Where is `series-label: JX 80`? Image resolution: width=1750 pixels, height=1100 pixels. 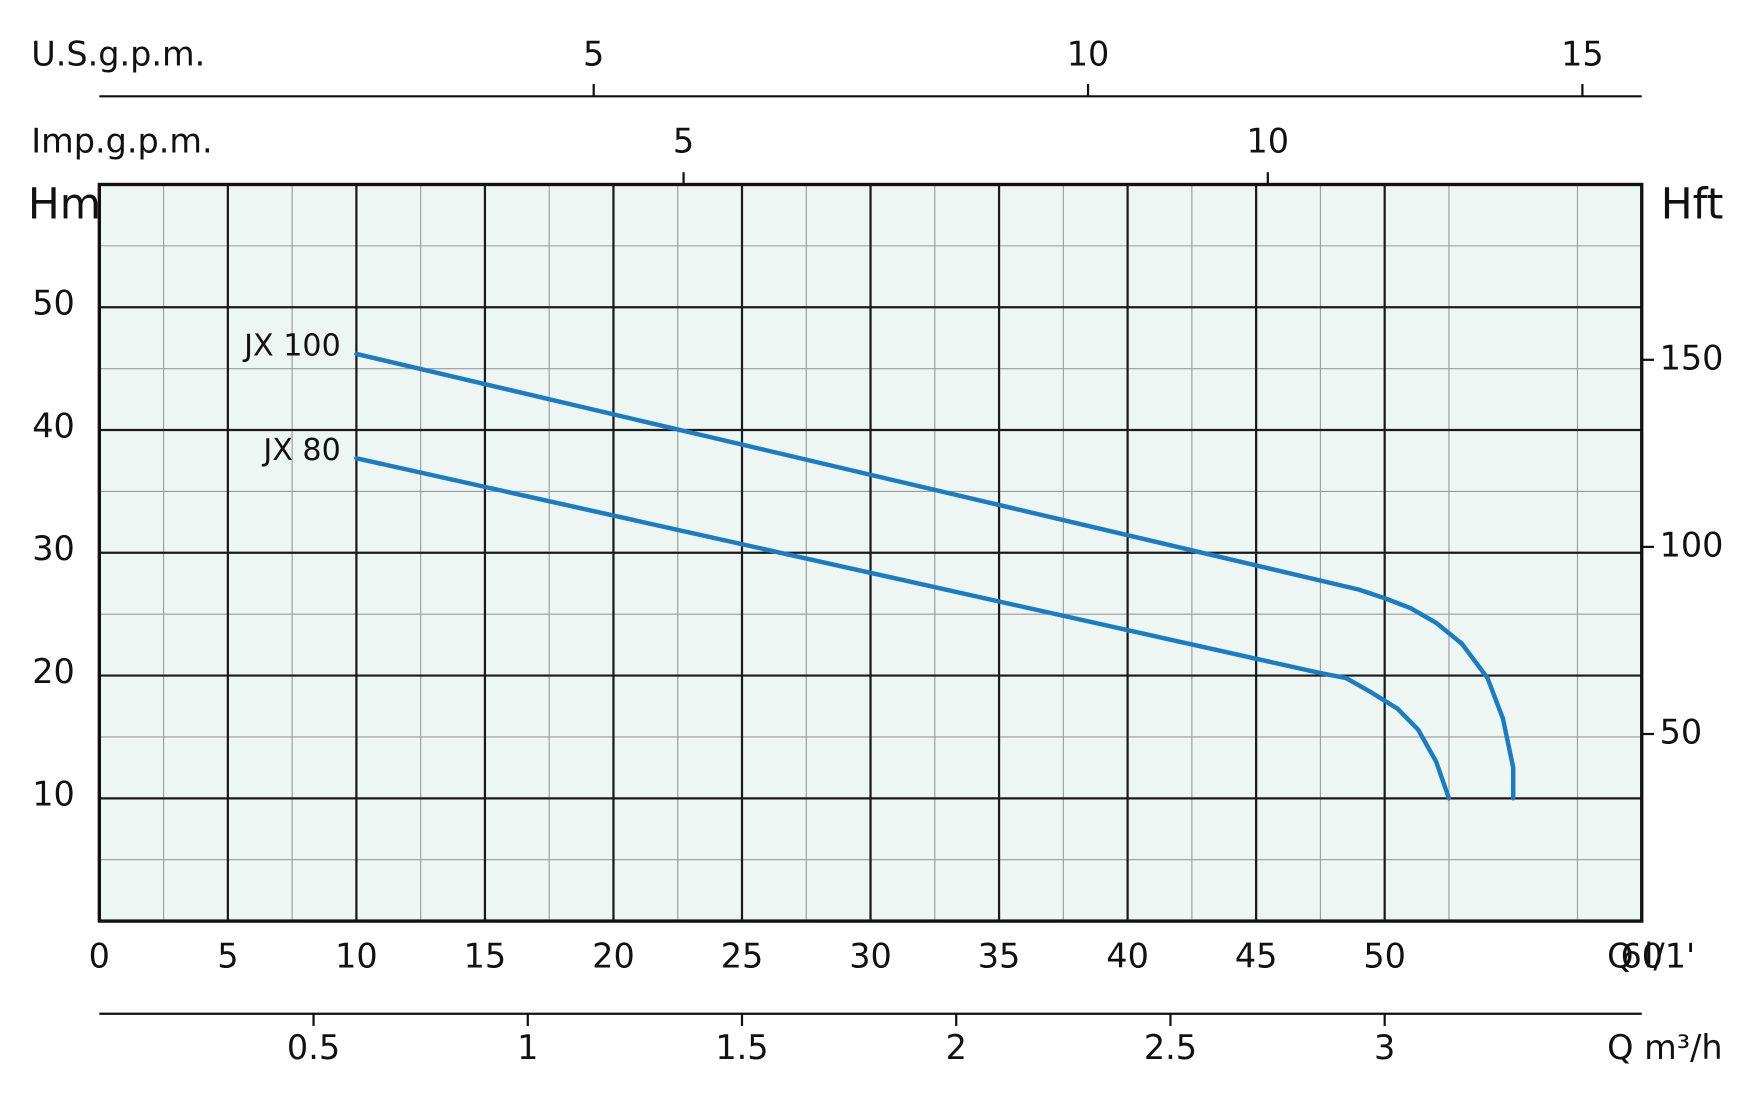 series-label: JX 80 is located at coordinates (300, 450).